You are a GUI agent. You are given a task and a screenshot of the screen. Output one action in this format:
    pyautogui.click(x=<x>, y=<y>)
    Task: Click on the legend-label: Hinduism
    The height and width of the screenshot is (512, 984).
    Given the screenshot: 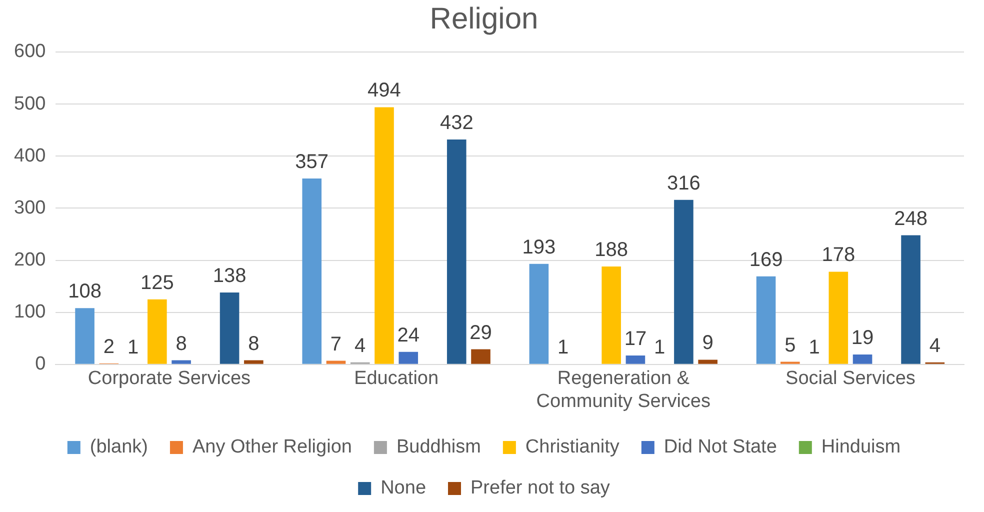 What is the action you would take?
    pyautogui.click(x=861, y=447)
    